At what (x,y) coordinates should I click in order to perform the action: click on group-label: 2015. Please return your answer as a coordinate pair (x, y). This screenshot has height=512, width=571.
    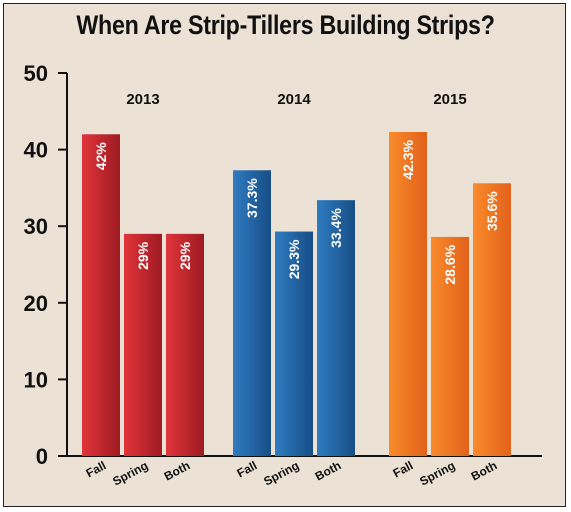
    Looking at the image, I should click on (449, 99).